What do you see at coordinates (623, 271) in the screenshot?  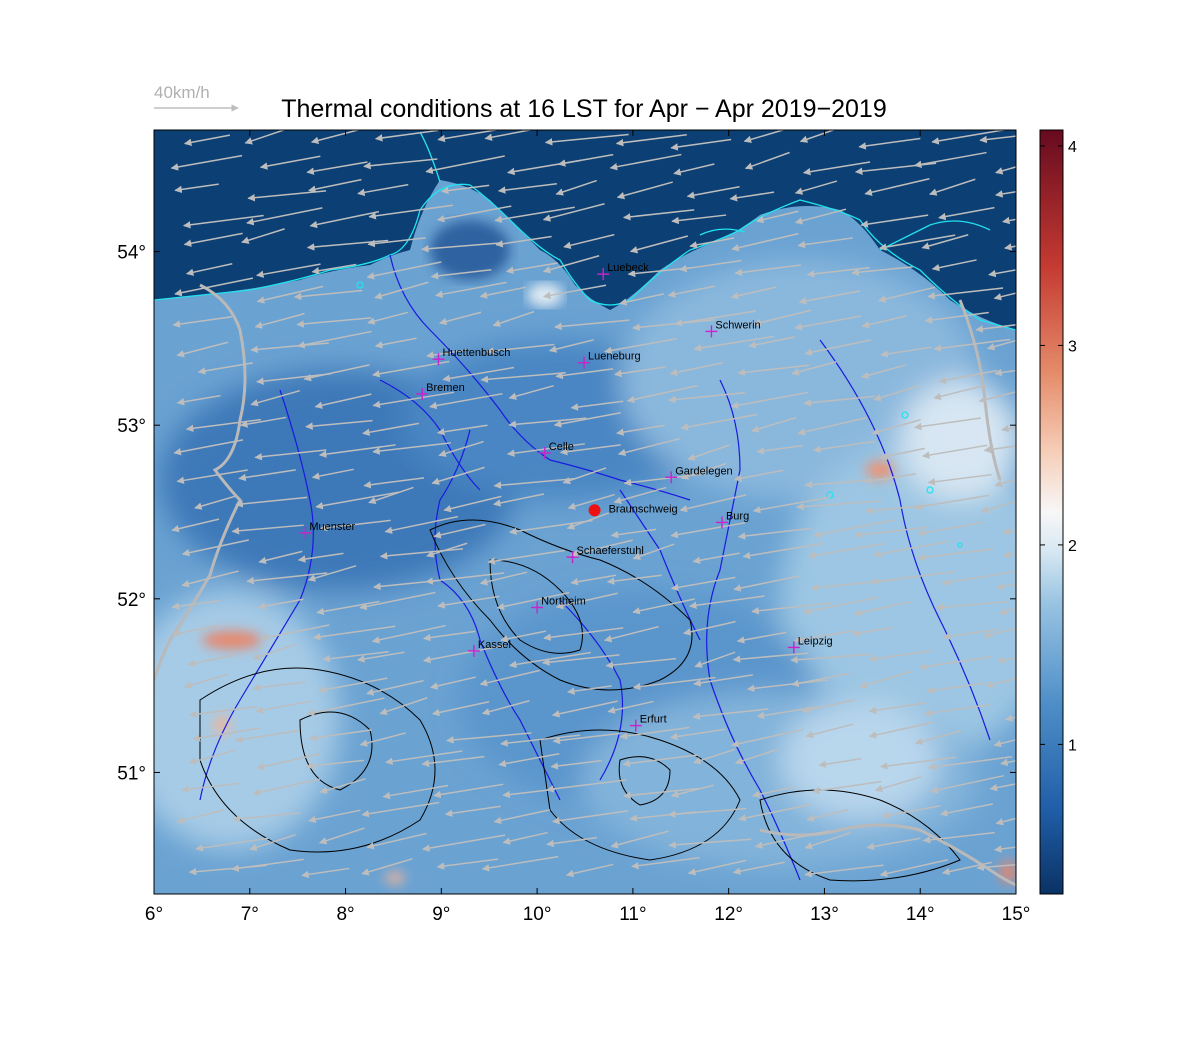 I see `city-marker: Luebeck` at bounding box center [623, 271].